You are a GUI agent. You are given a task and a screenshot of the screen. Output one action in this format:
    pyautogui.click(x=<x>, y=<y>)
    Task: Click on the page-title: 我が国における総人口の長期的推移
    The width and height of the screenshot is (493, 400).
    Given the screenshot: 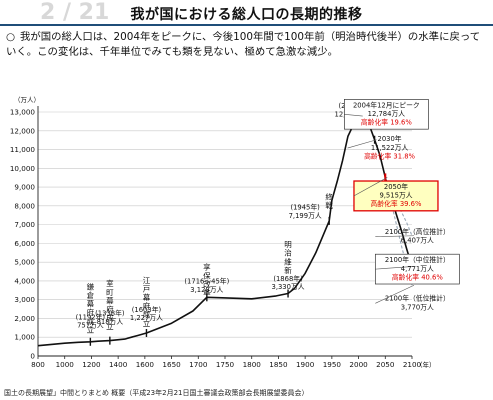 What is the action you would take?
    pyautogui.click(x=246, y=15)
    